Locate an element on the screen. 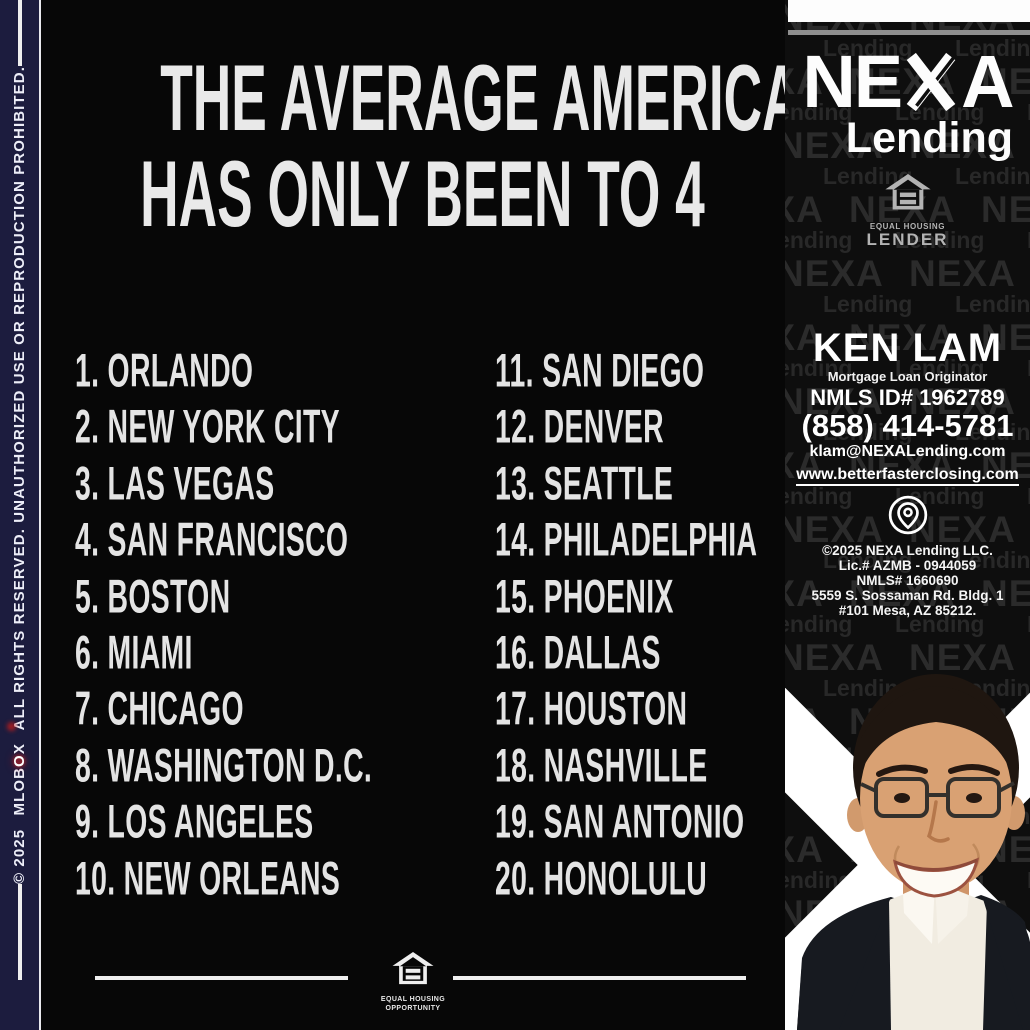 This screenshot has width=1030, height=1030. agent-role: Mortgage Loan Originator is located at coordinates (907, 376).